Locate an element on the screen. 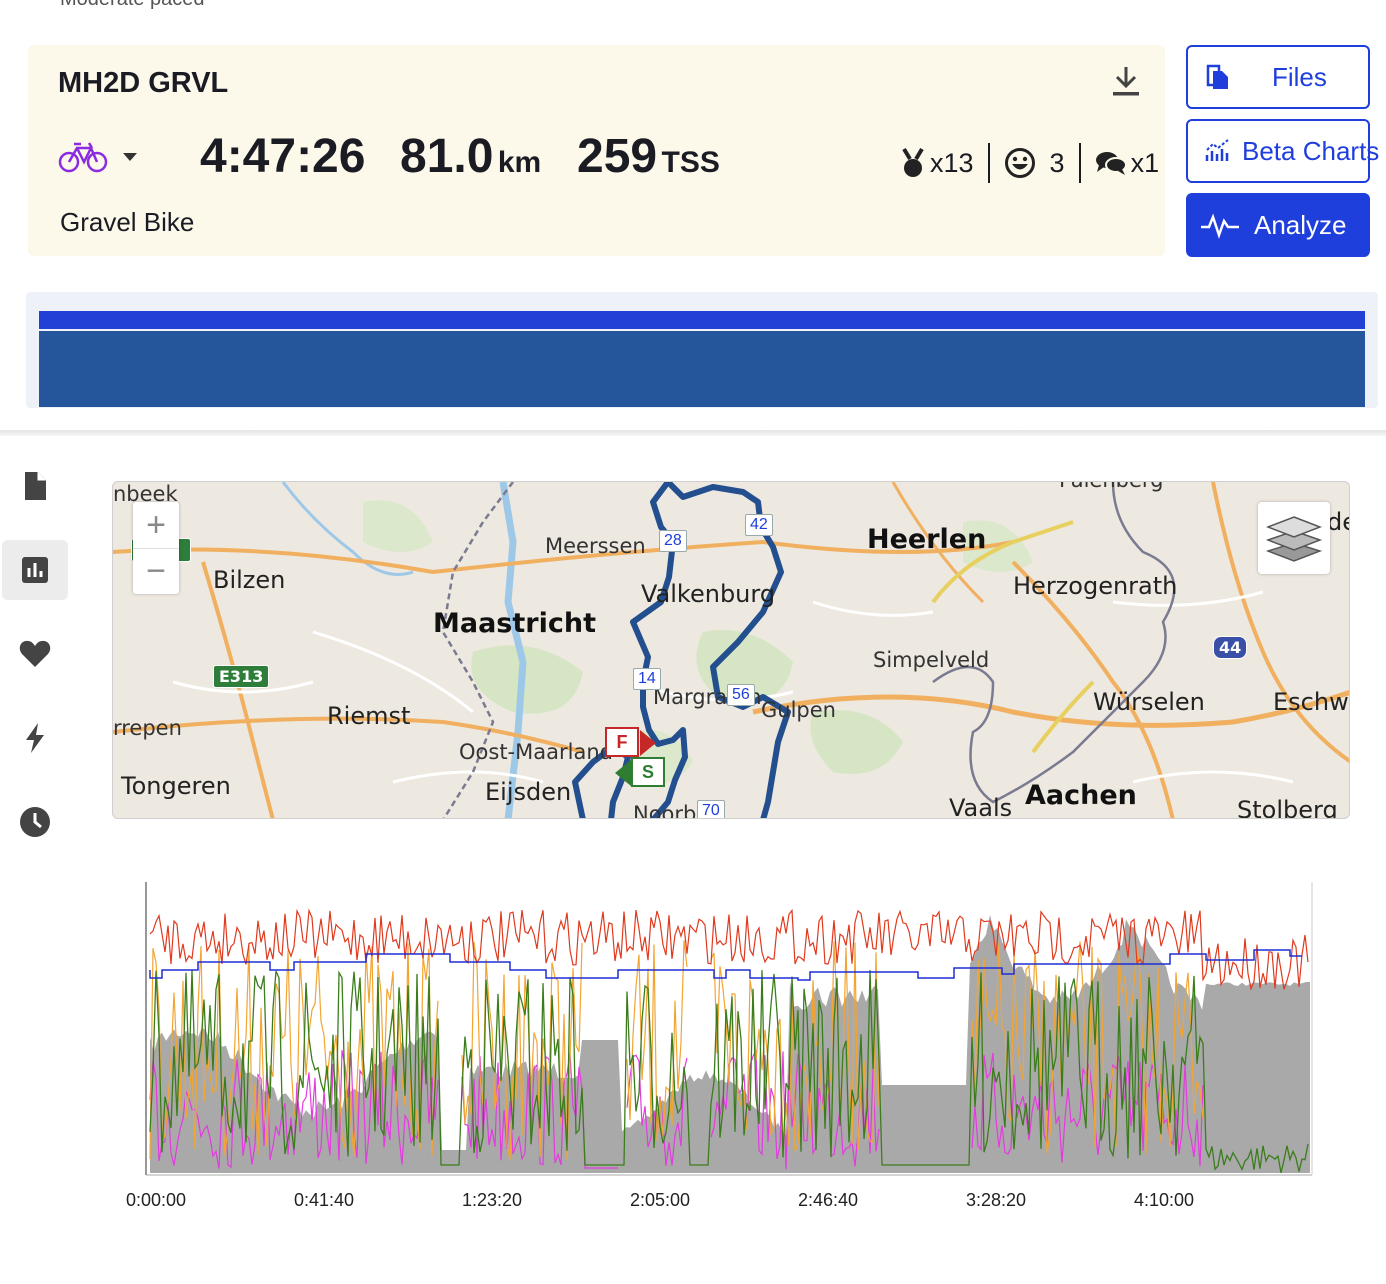 Image resolution: width=1386 pixels, height=1284 pixels. files-icon is located at coordinates (1217, 76).